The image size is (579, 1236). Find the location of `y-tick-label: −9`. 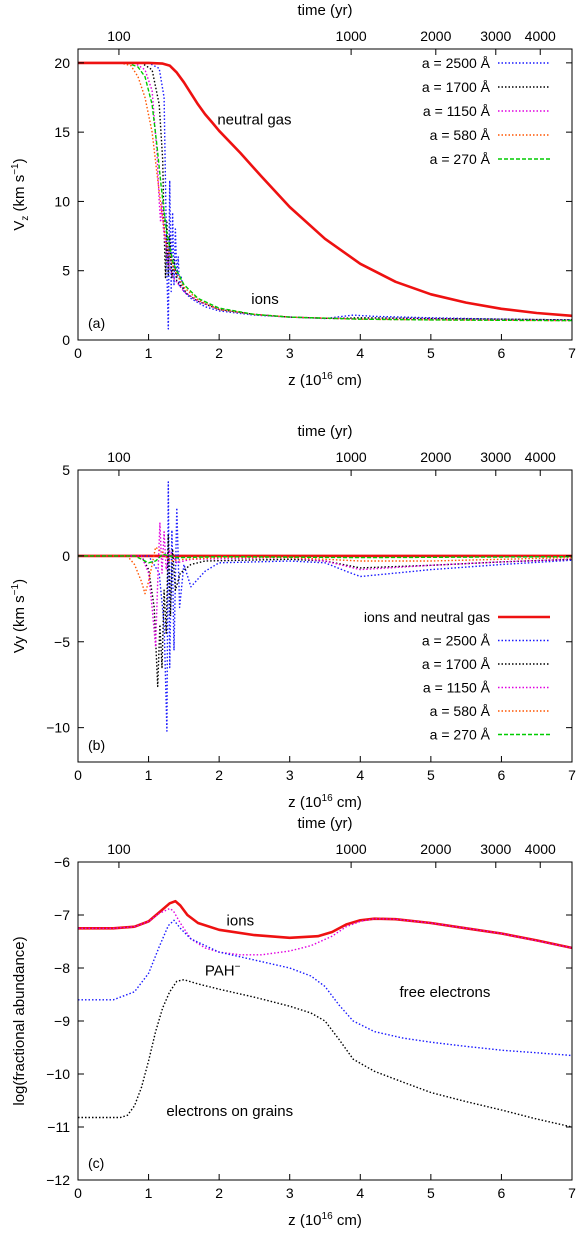

y-tick-label: −9 is located at coordinates (62, 1021).